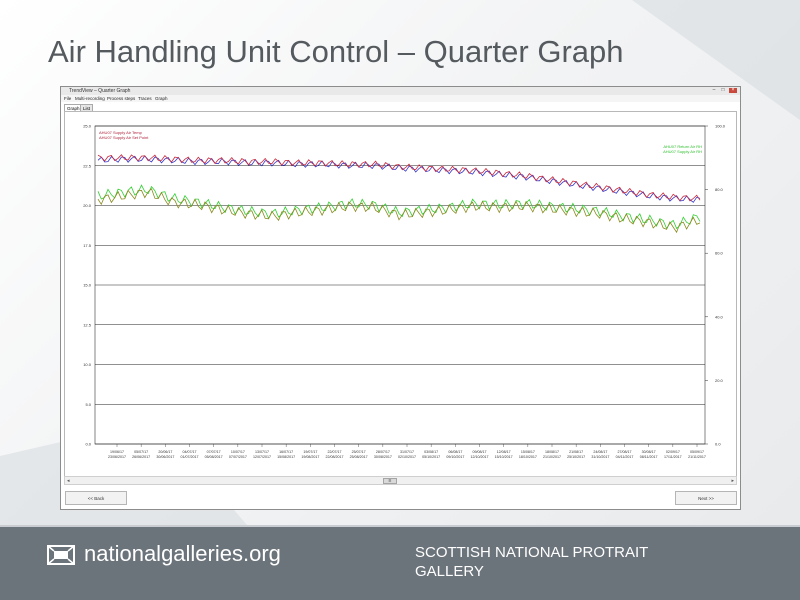 The image size is (800, 600). Describe the element at coordinates (61, 555) in the screenshot. I see `national-galleries-logo-icon` at that location.